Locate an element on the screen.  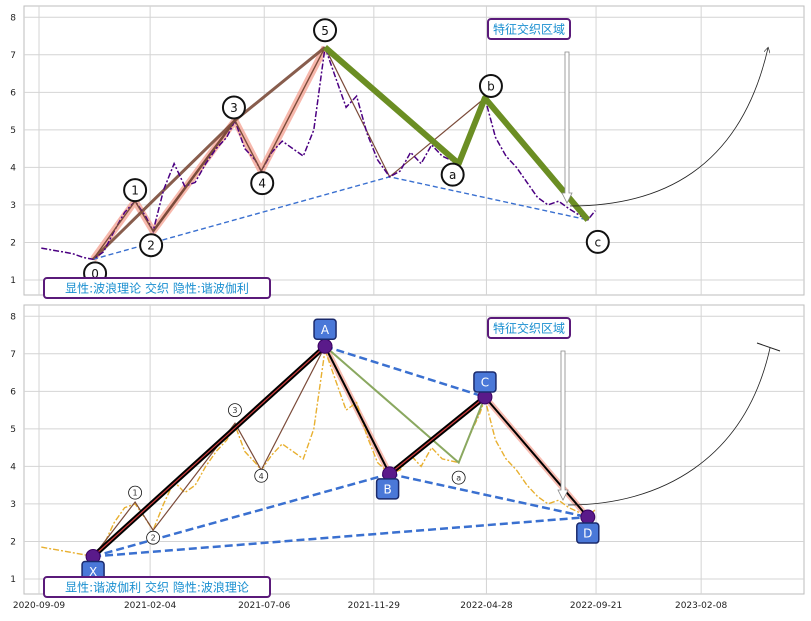
x-tick-label: 2021-07-06 is located at coordinates (264, 606).